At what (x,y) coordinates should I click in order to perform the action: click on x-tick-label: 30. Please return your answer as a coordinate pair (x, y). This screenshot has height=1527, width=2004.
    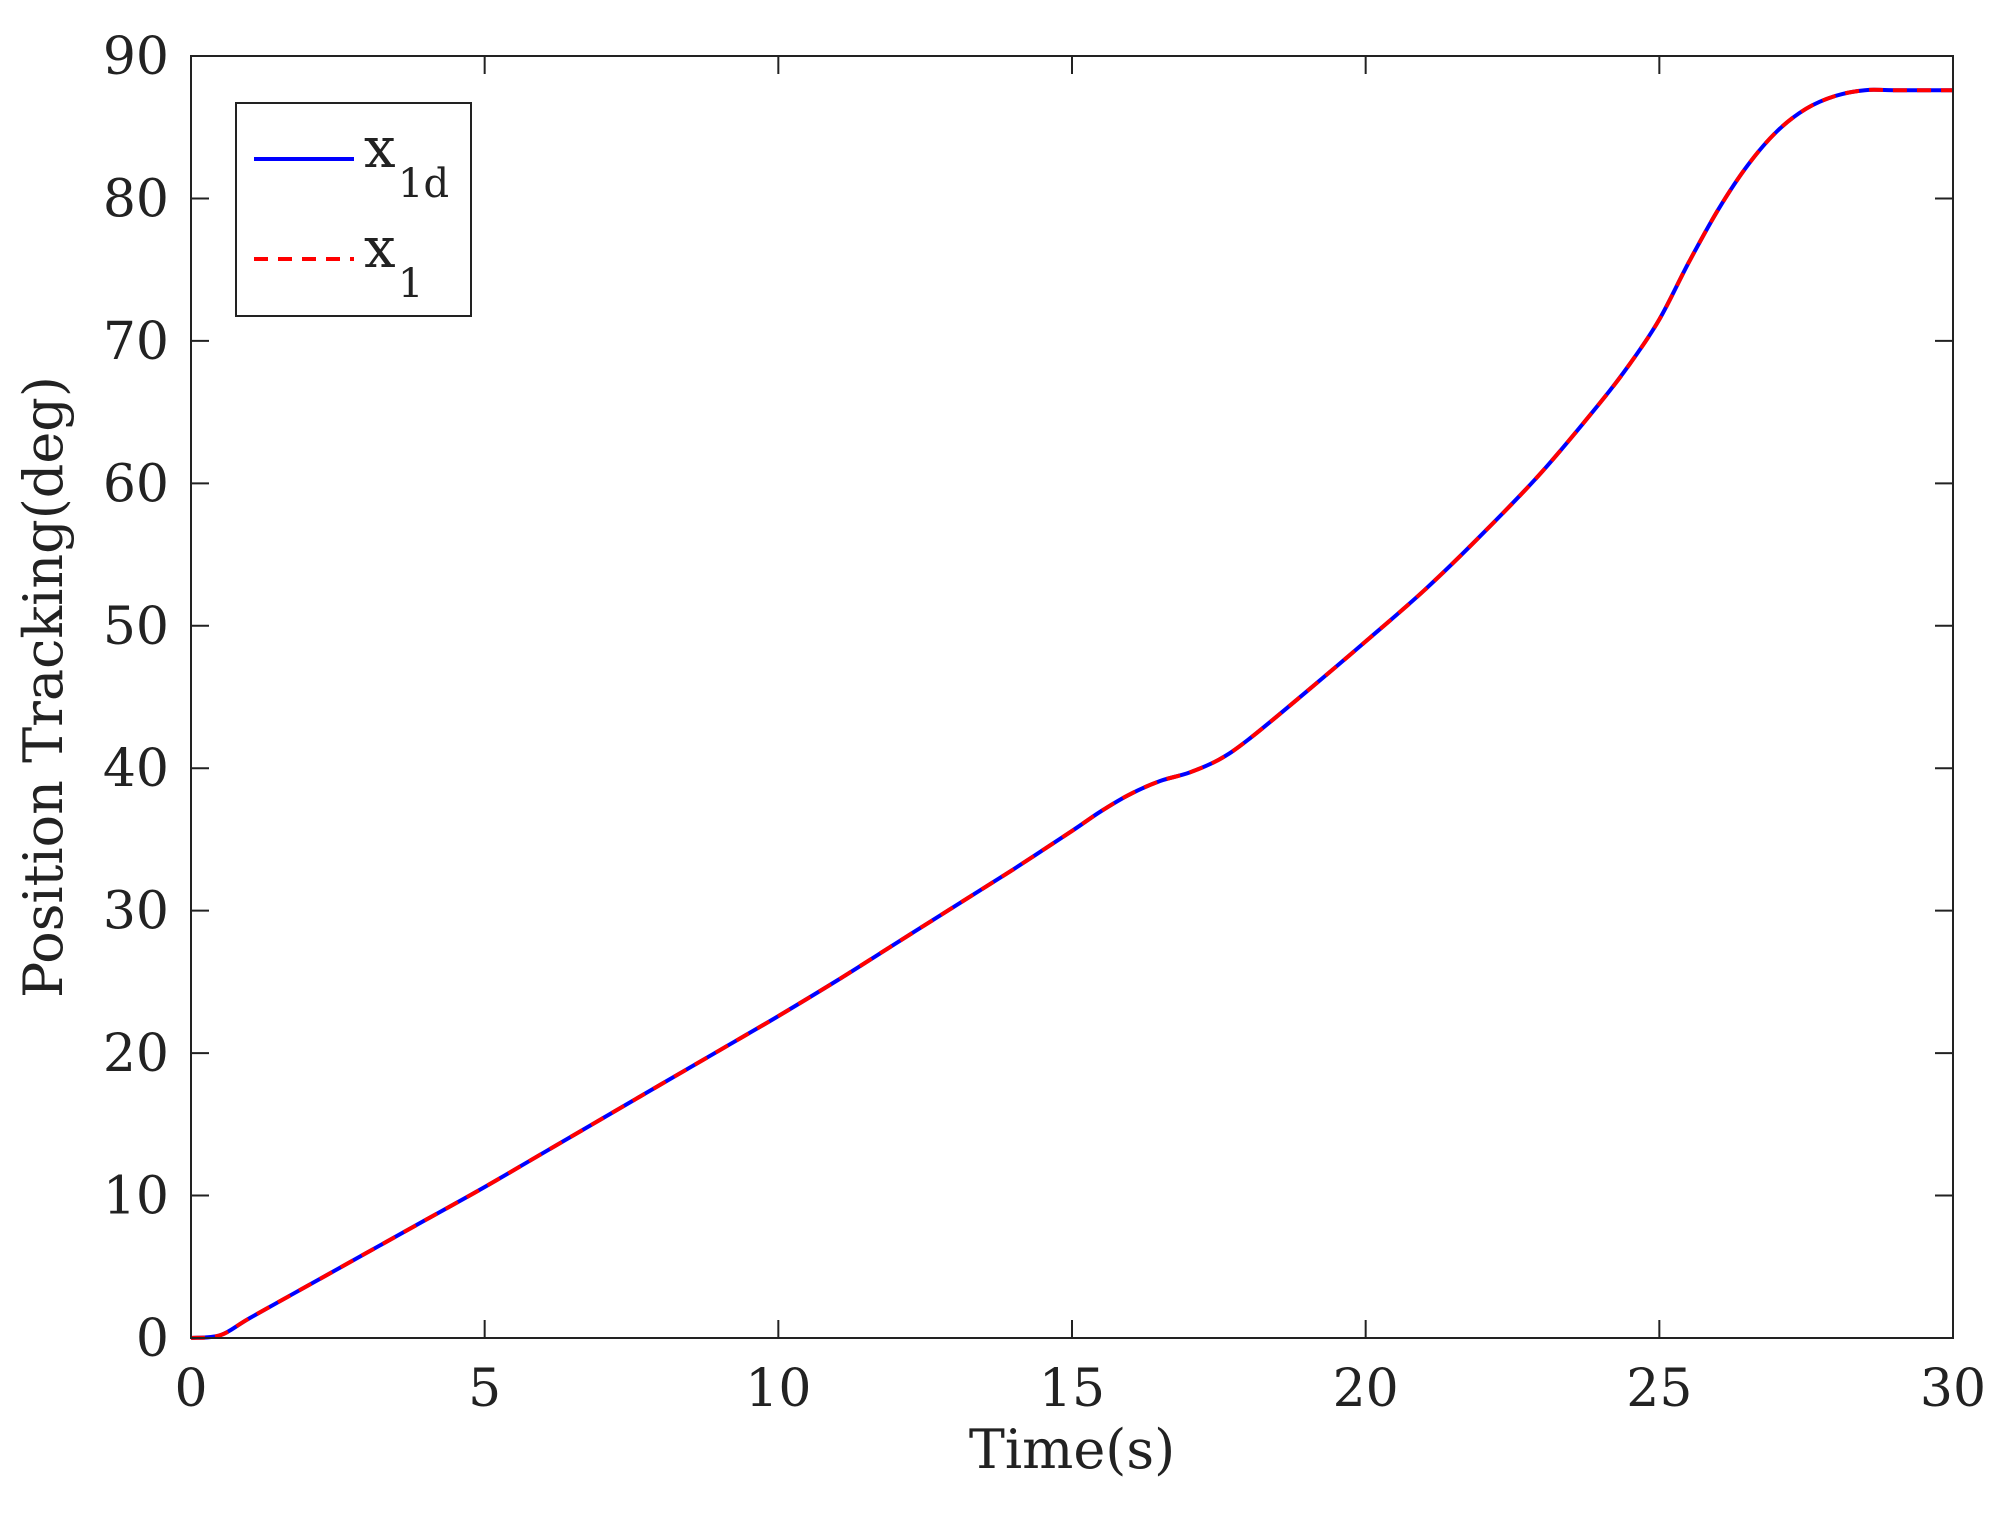
    Looking at the image, I should click on (1953, 1389).